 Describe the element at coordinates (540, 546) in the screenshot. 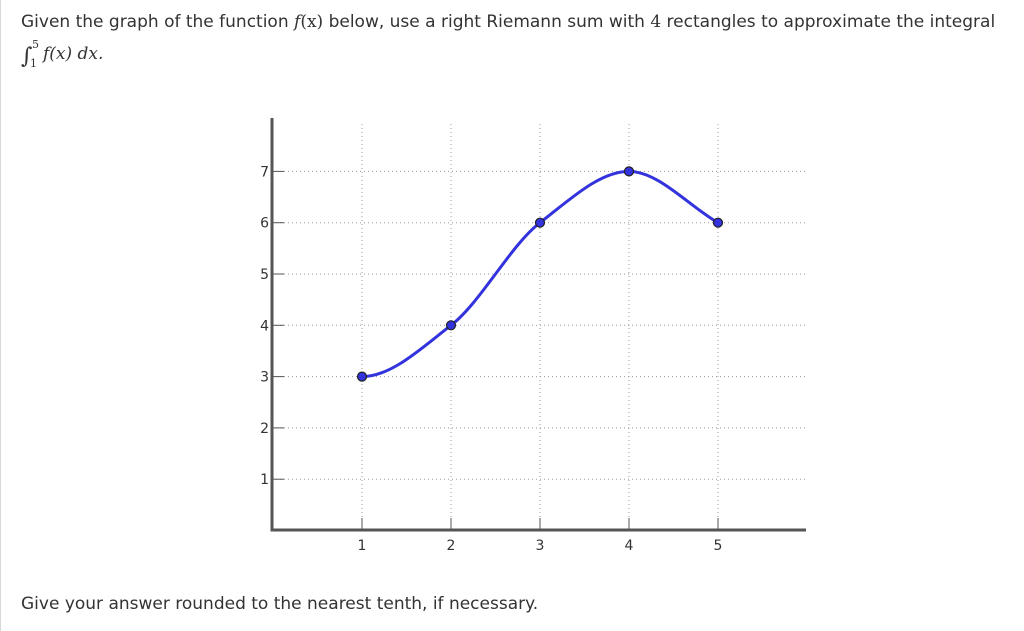

I see `x-tick-label-3: 3` at that location.